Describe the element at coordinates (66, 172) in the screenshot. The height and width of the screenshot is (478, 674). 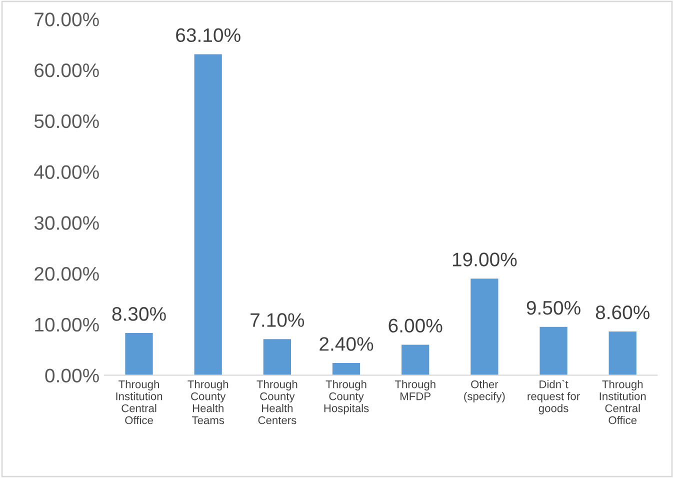
I see `y-tick-label: 40.00%` at that location.